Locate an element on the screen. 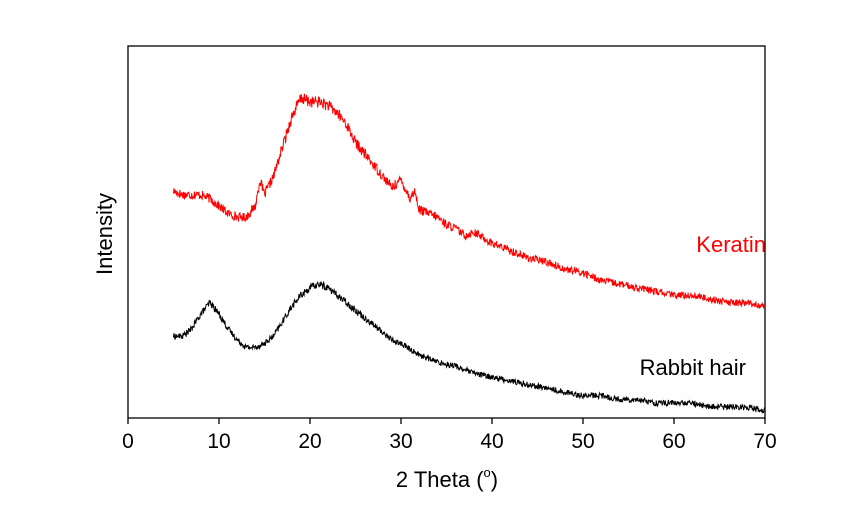 This screenshot has width=850, height=509. series-labels: Keratin Rabbit hair is located at coordinates (703, 306).